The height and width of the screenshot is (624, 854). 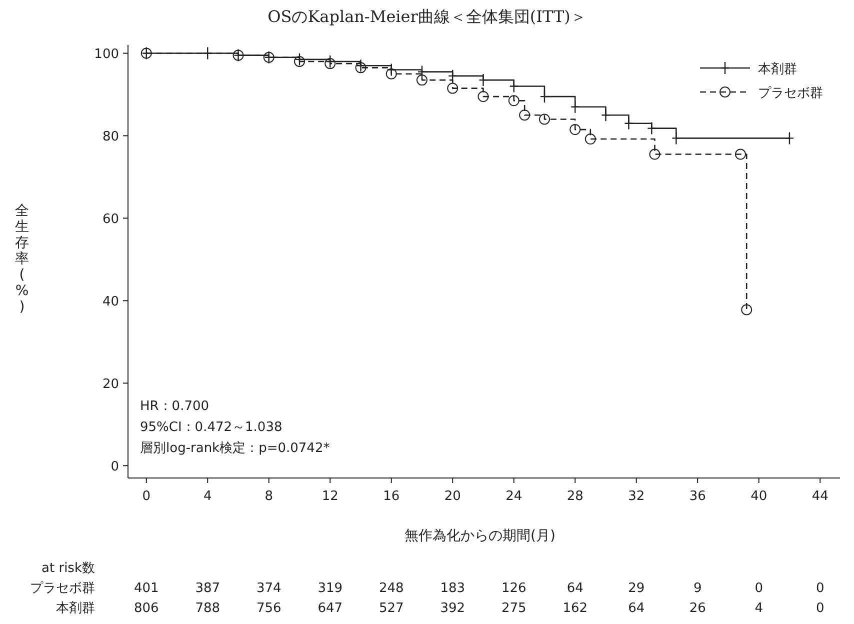 What do you see at coordinates (146, 588) in the screenshot?
I see `text: 401` at bounding box center [146, 588].